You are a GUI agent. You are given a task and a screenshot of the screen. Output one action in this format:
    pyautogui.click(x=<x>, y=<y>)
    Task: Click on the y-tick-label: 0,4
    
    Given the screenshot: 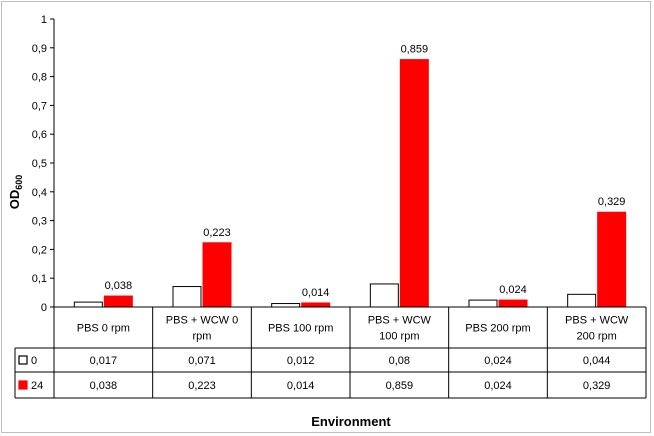 What is the action you would take?
    pyautogui.click(x=39, y=193)
    